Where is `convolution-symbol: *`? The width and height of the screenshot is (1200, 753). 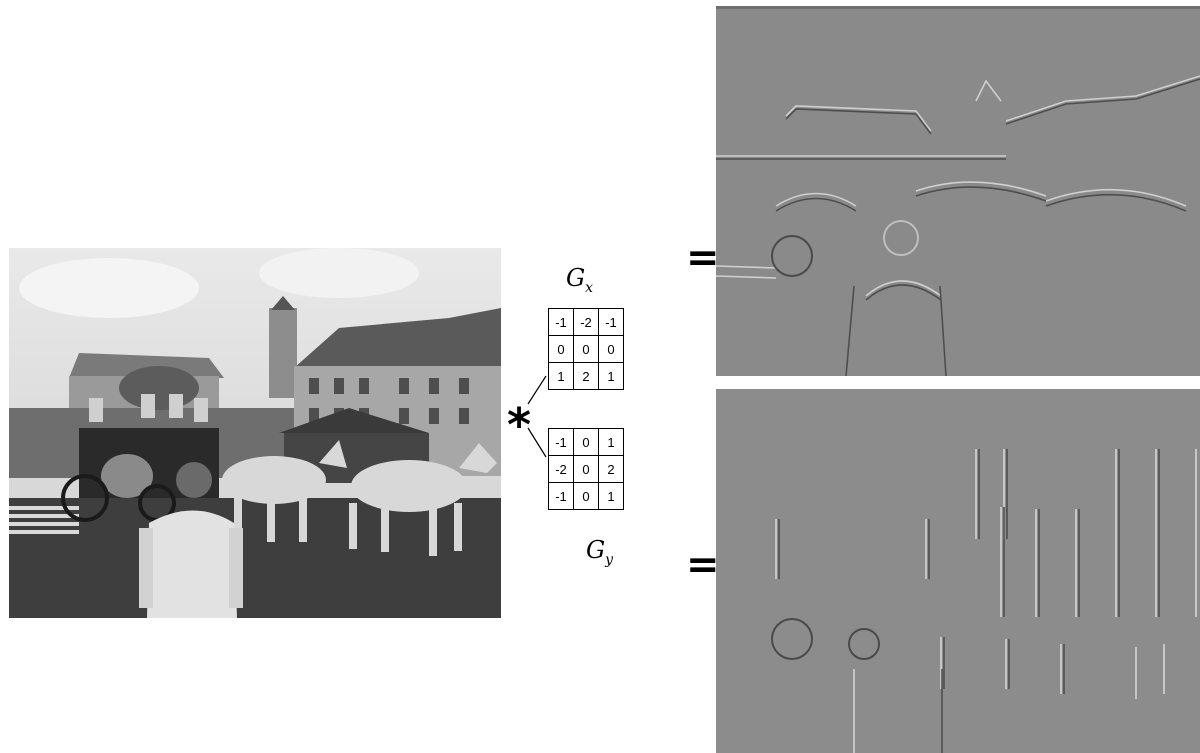
convolution-symbol: * is located at coordinates (519, 425).